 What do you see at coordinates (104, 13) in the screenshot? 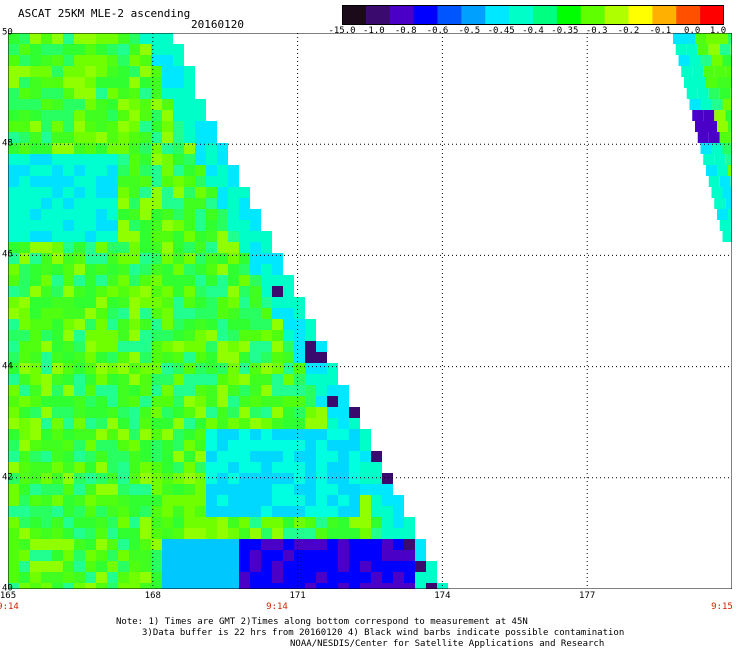
I see `map-title: ASCAT 25KM MLE-2 ascending` at bounding box center [104, 13].